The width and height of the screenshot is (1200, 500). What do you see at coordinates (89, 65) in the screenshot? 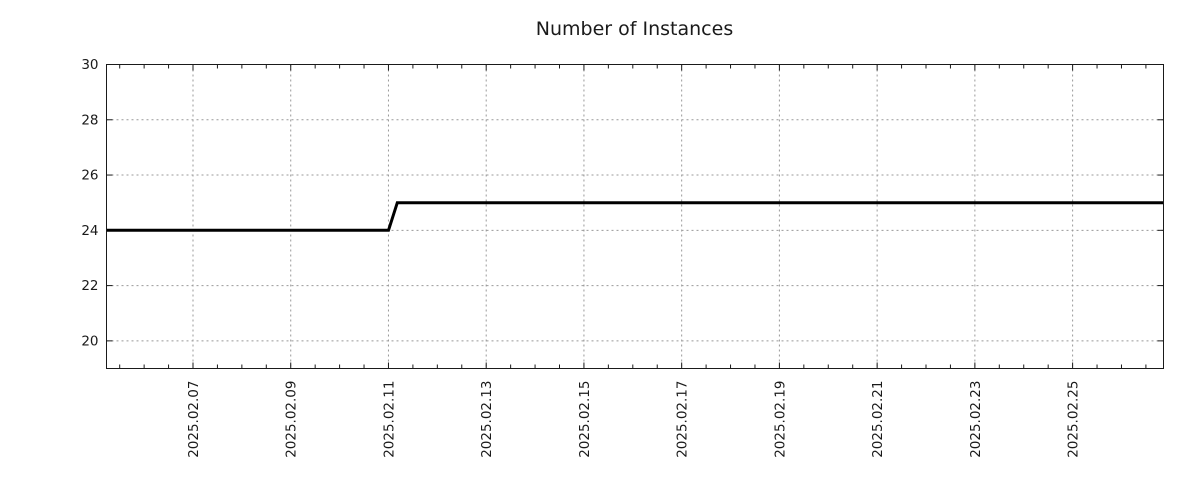
I see `y-tick-label: 30` at bounding box center [89, 65].